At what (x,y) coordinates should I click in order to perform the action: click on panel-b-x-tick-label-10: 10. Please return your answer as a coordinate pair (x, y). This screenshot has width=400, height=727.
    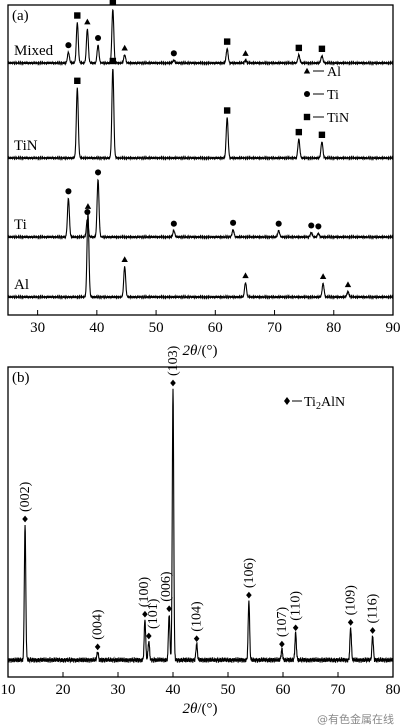
    Looking at the image, I should click on (8, 690).